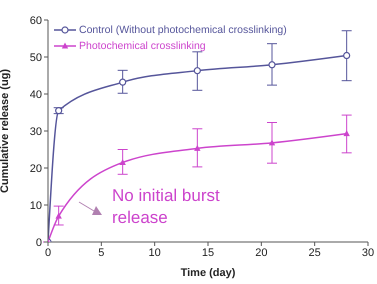  I want to click on y-tick-label: 10, so click(36, 206).